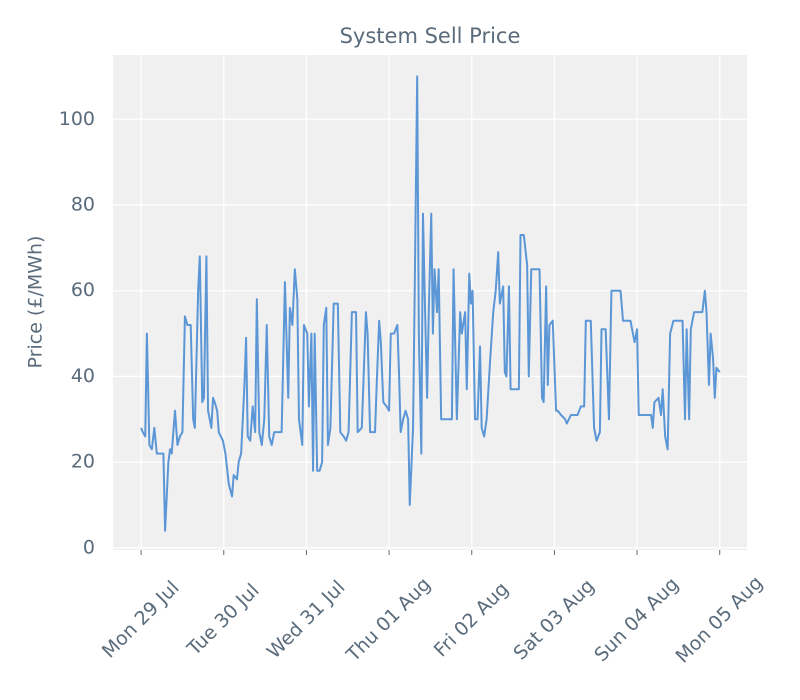 This screenshot has height=700, width=800. I want to click on x-tick-label: Sat 03 Aug, so click(553, 619).